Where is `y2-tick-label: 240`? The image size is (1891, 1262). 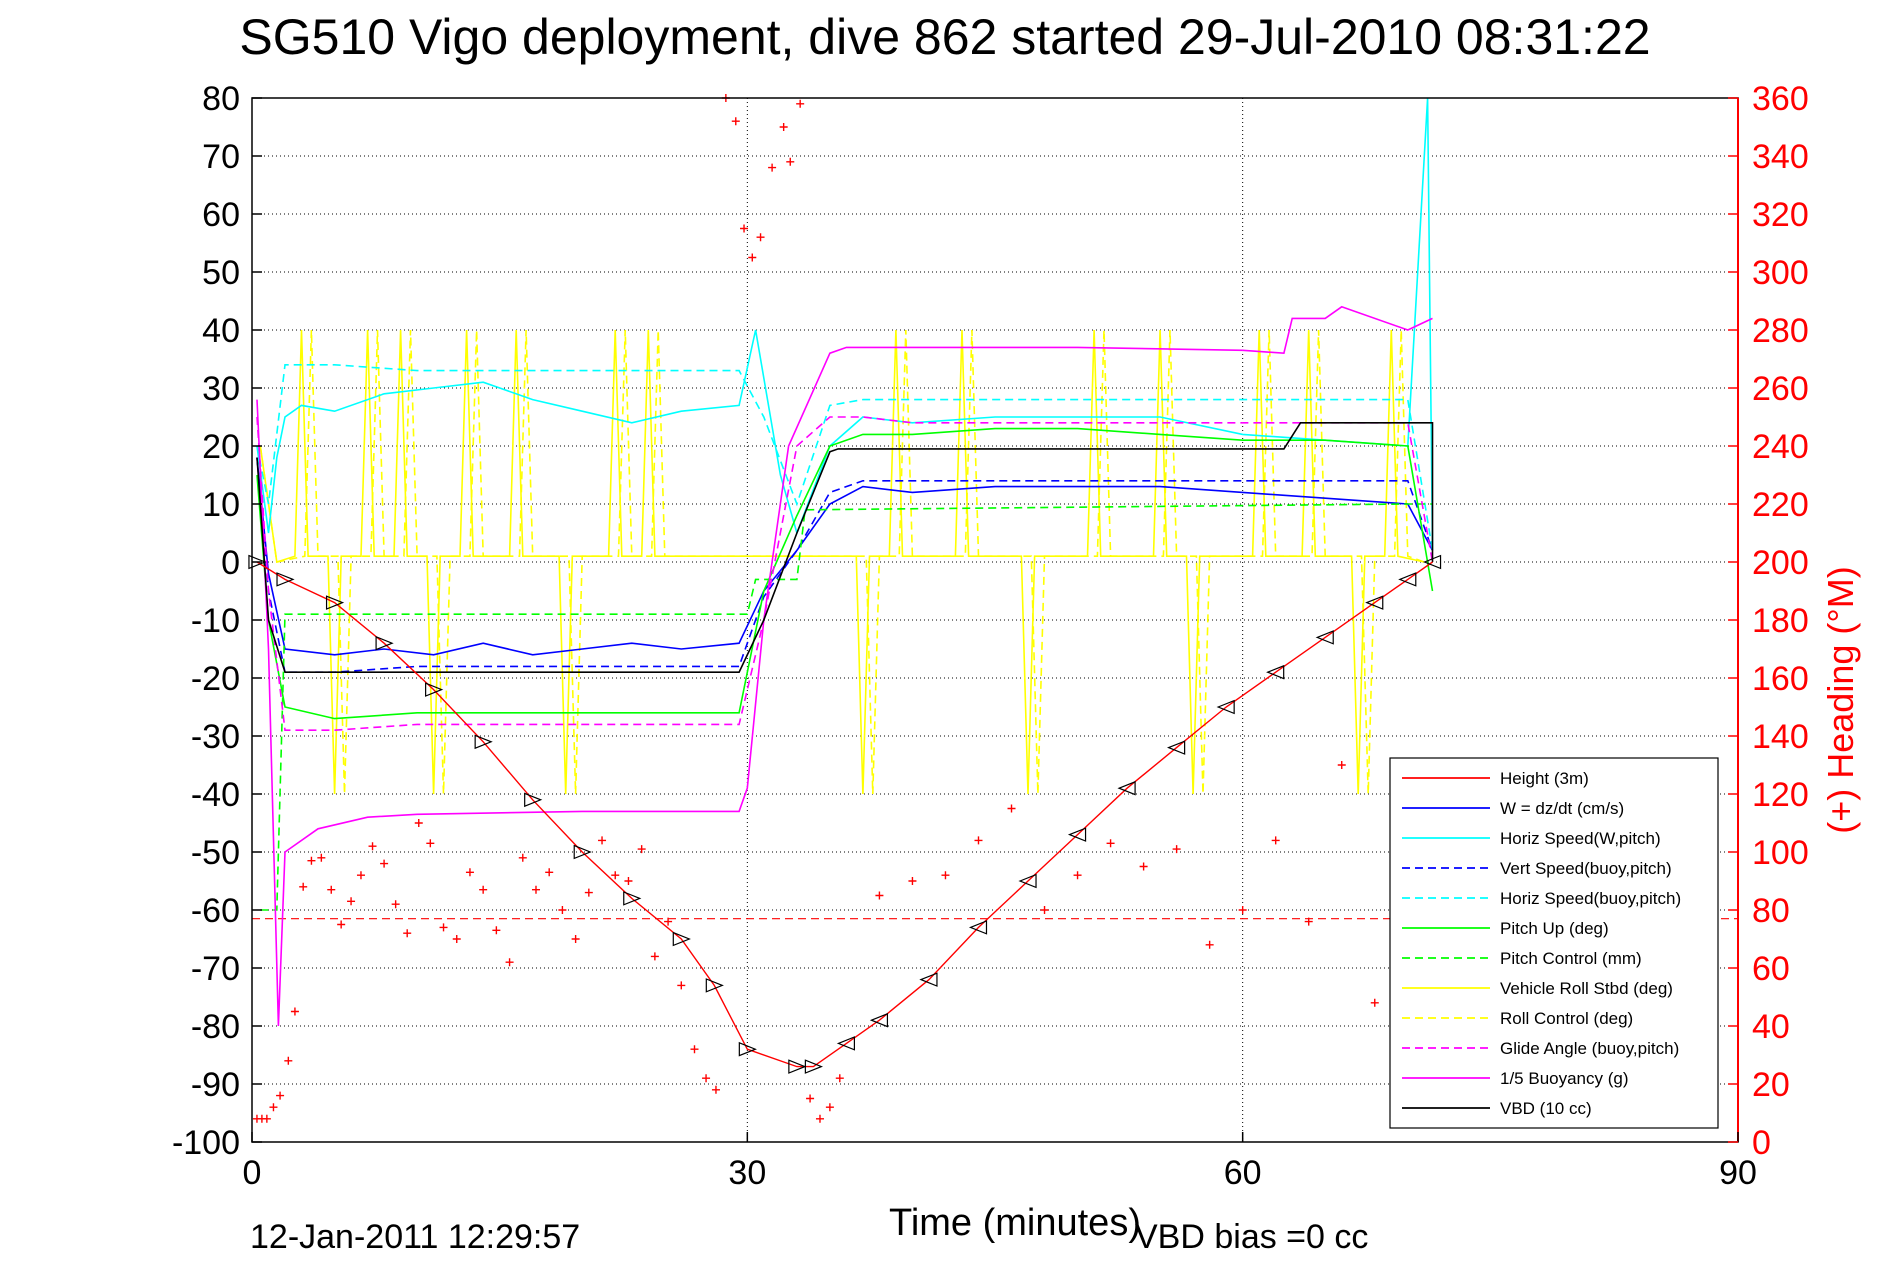 y2-tick-label: 240 is located at coordinates (1780, 447).